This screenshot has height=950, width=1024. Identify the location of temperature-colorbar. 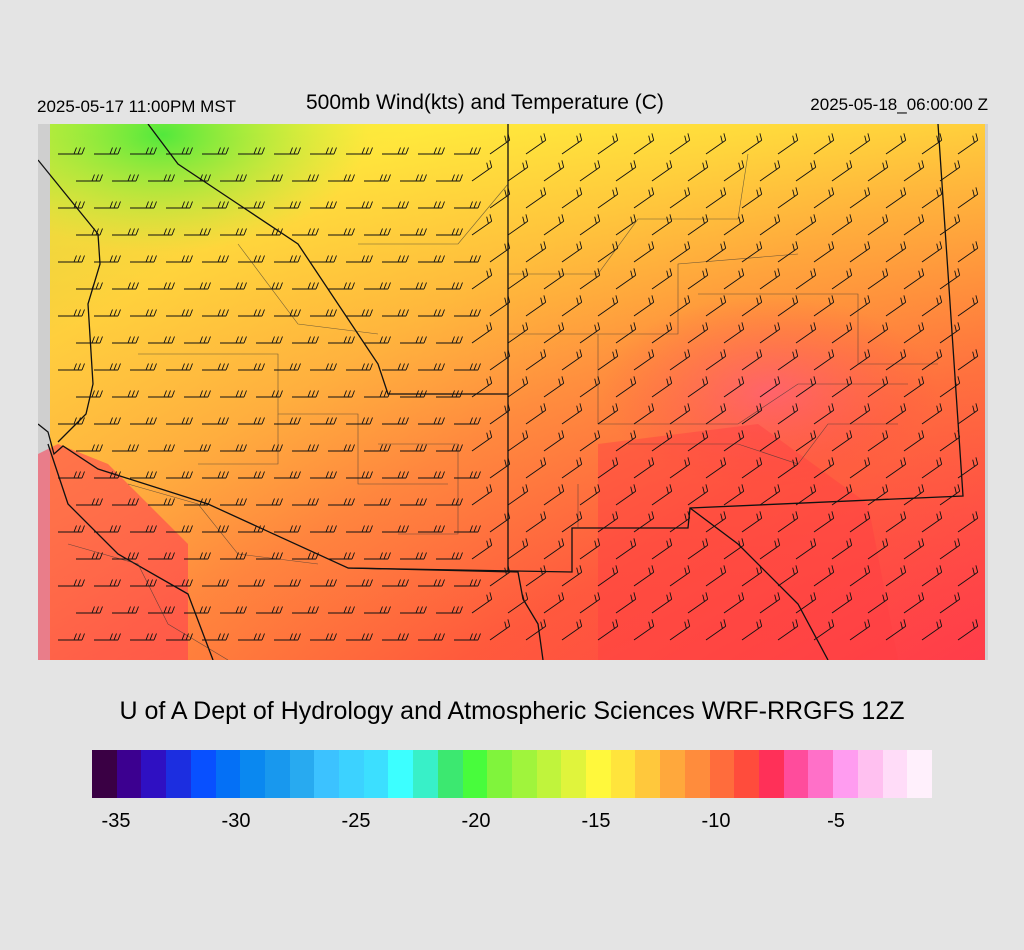
(512, 774).